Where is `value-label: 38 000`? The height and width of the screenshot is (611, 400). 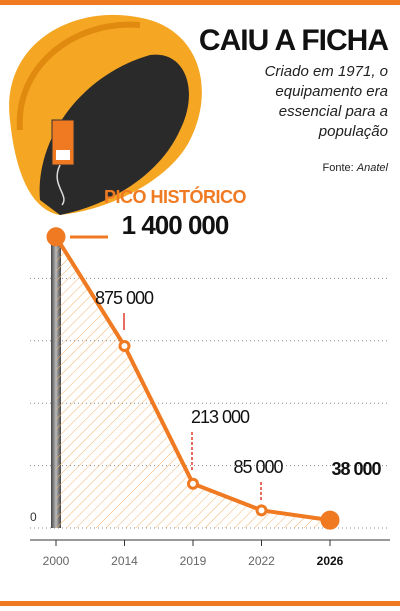
value-label: 38 000 is located at coordinates (356, 469).